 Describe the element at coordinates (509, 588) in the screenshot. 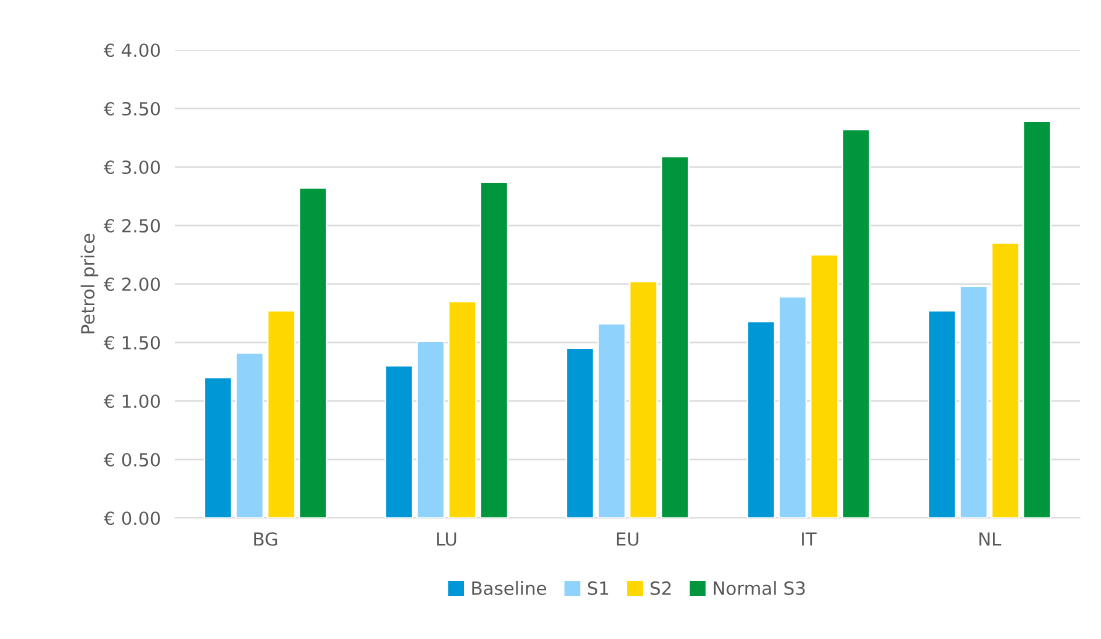

I see `legend-label: Baseline` at that location.